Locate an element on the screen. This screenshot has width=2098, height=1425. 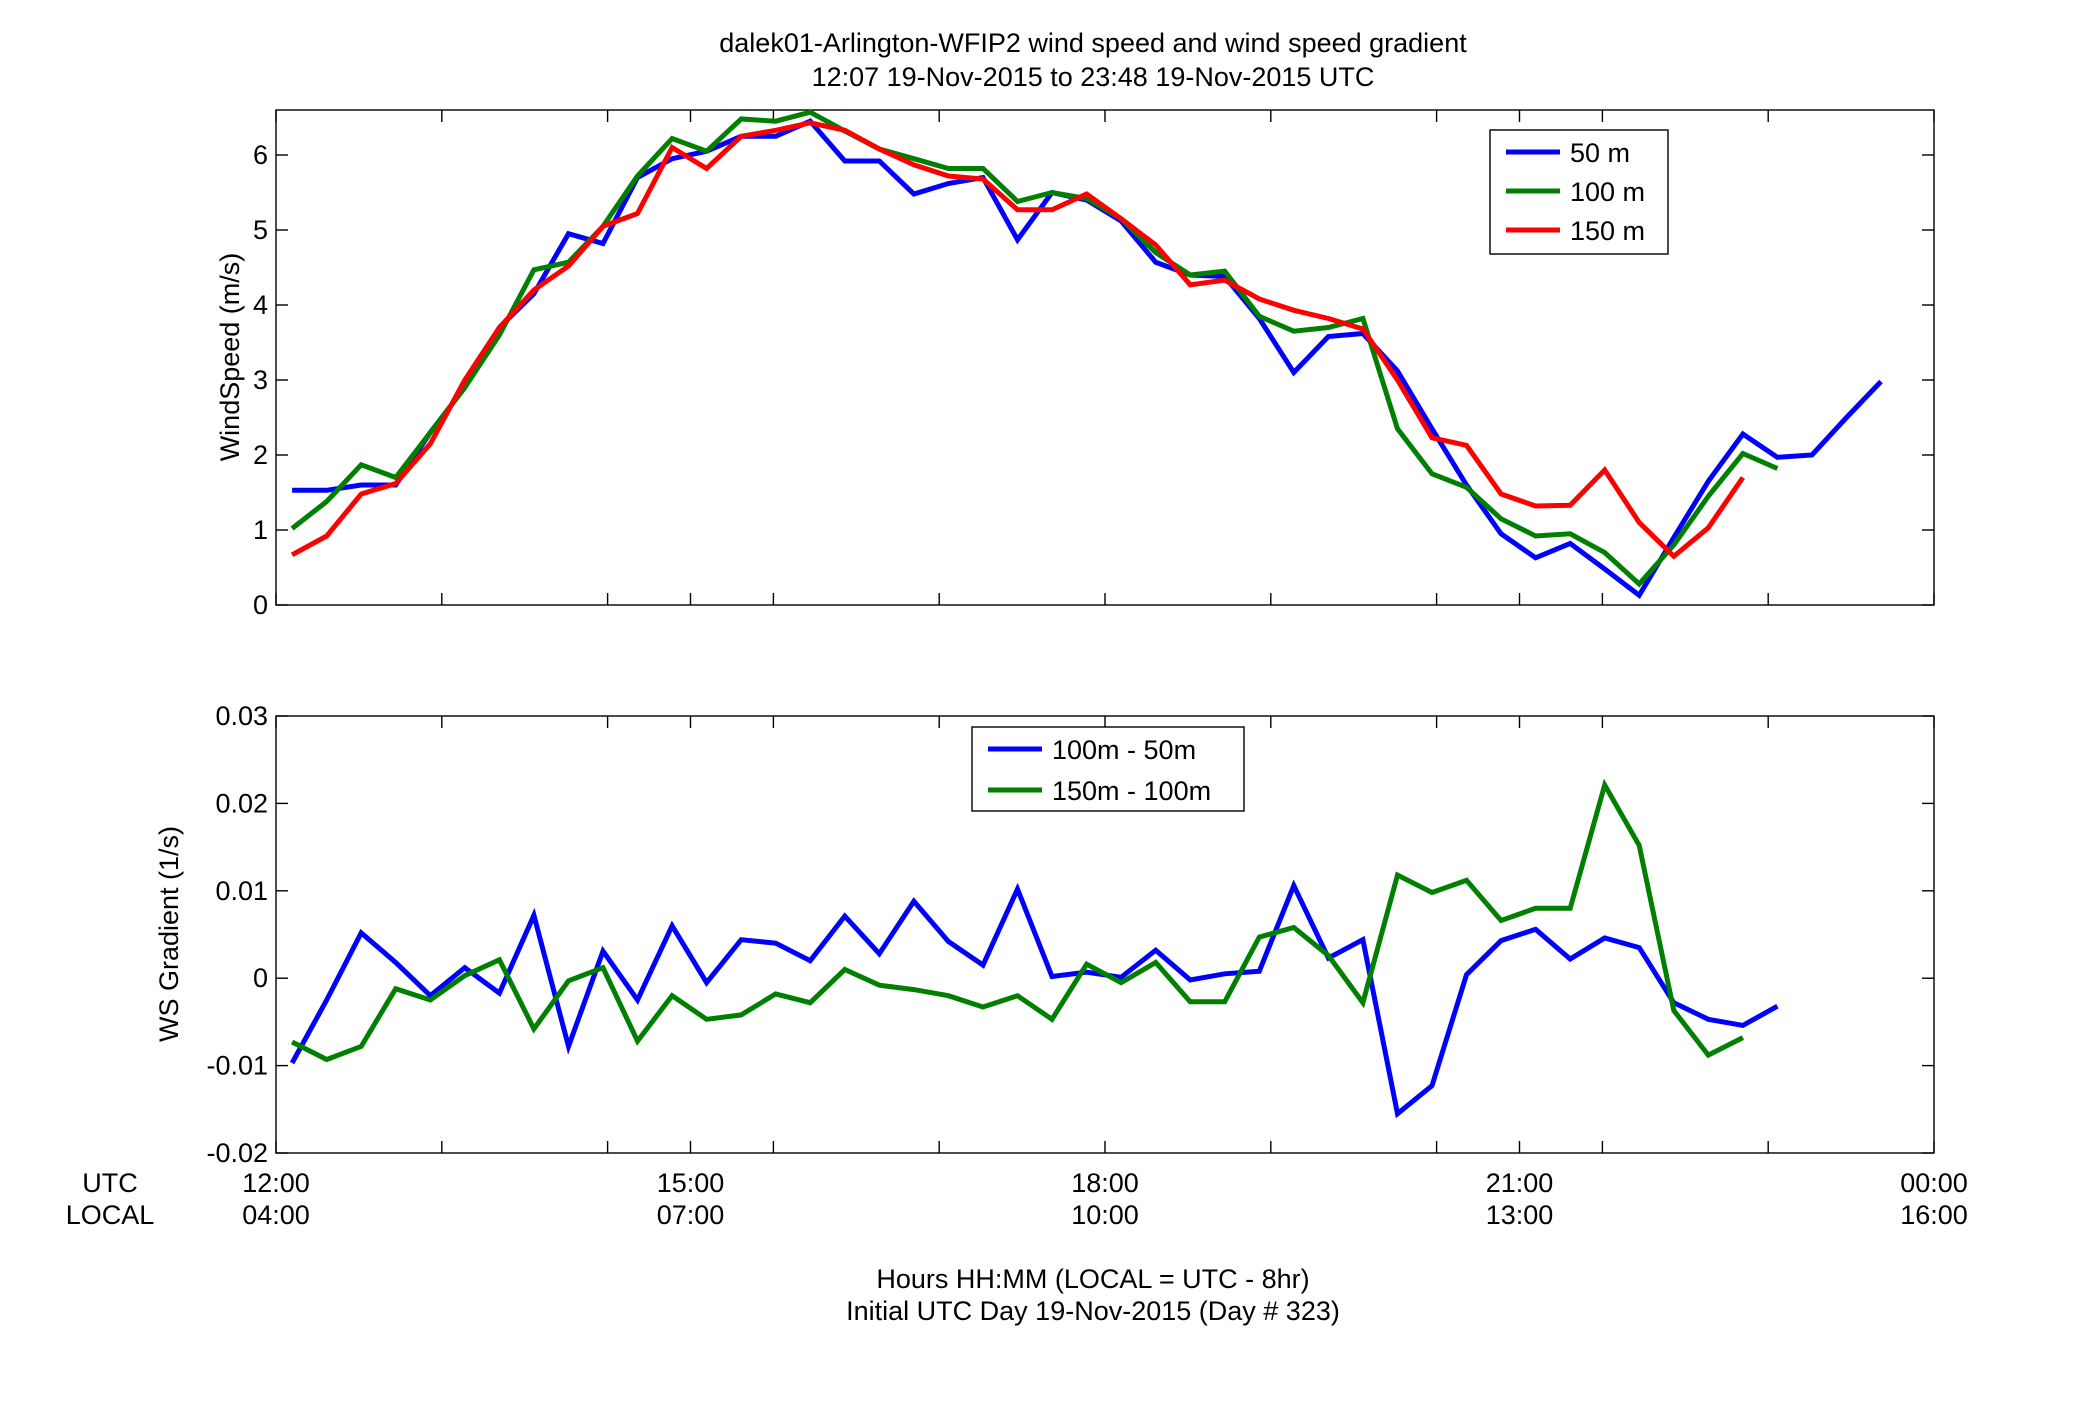
x-tick-label-local: 10:00 is located at coordinates (1105, 1215).